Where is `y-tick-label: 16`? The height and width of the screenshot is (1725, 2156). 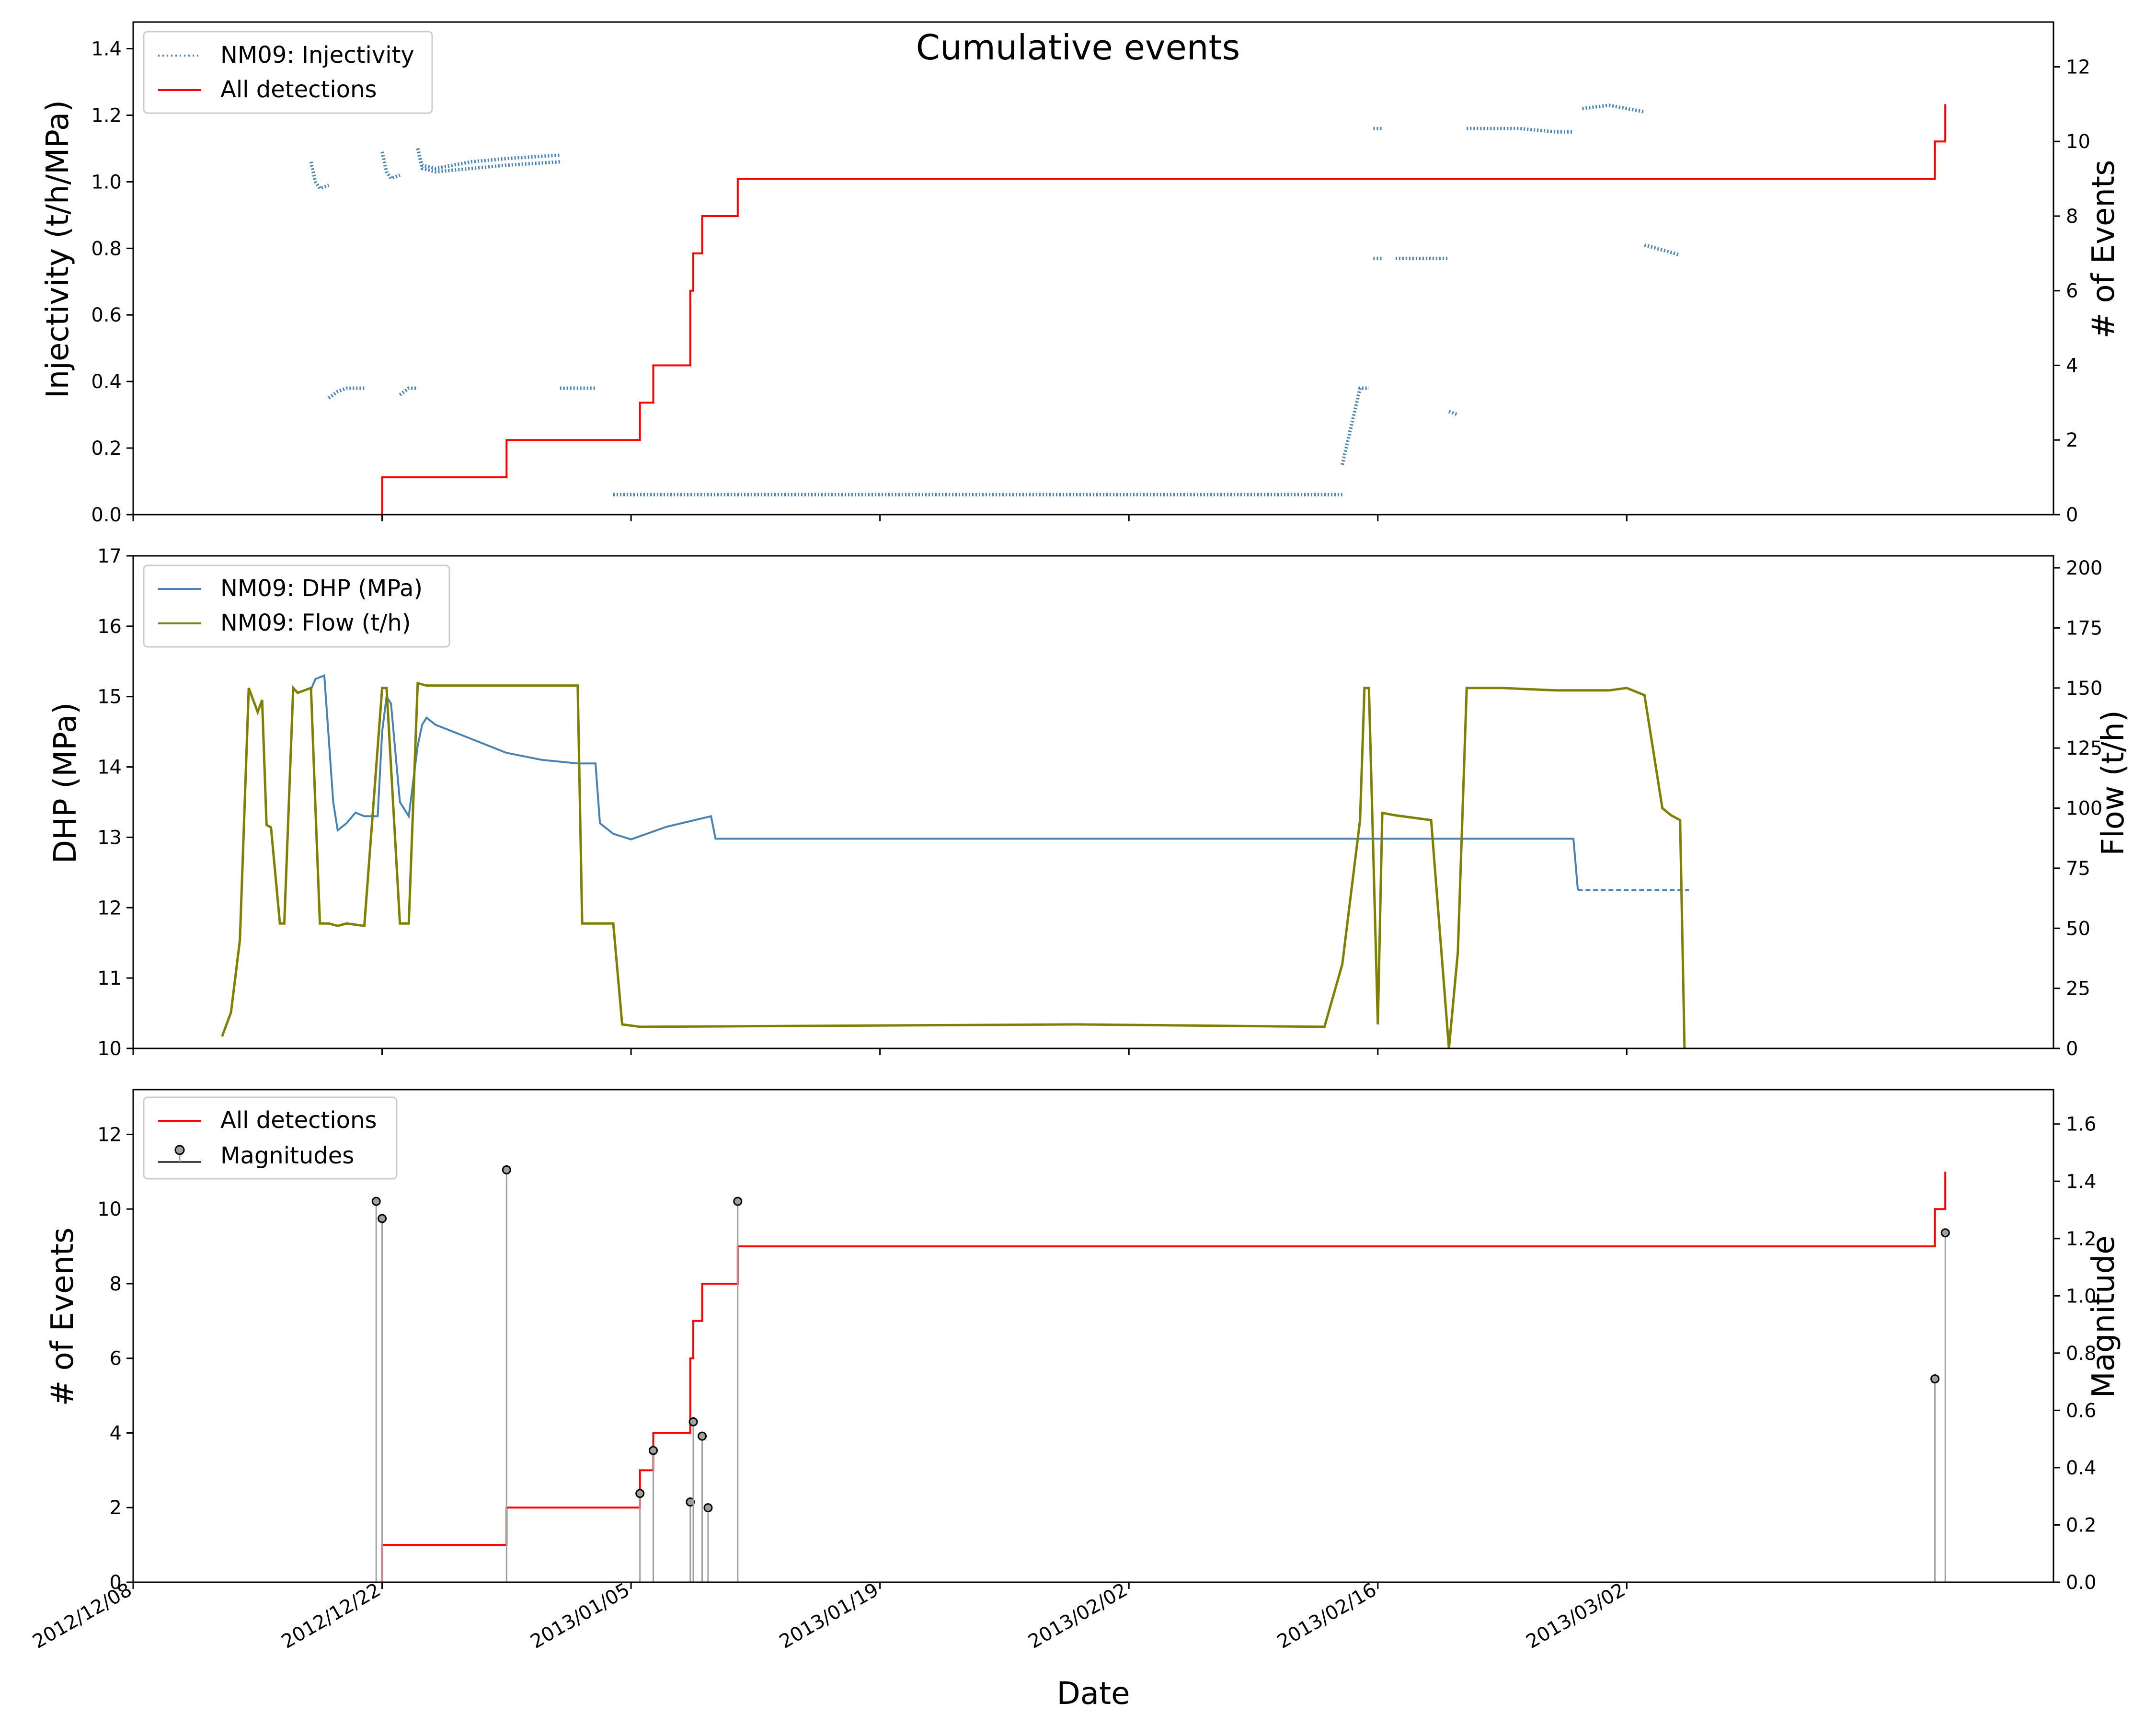 y-tick-label: 16 is located at coordinates (109, 627).